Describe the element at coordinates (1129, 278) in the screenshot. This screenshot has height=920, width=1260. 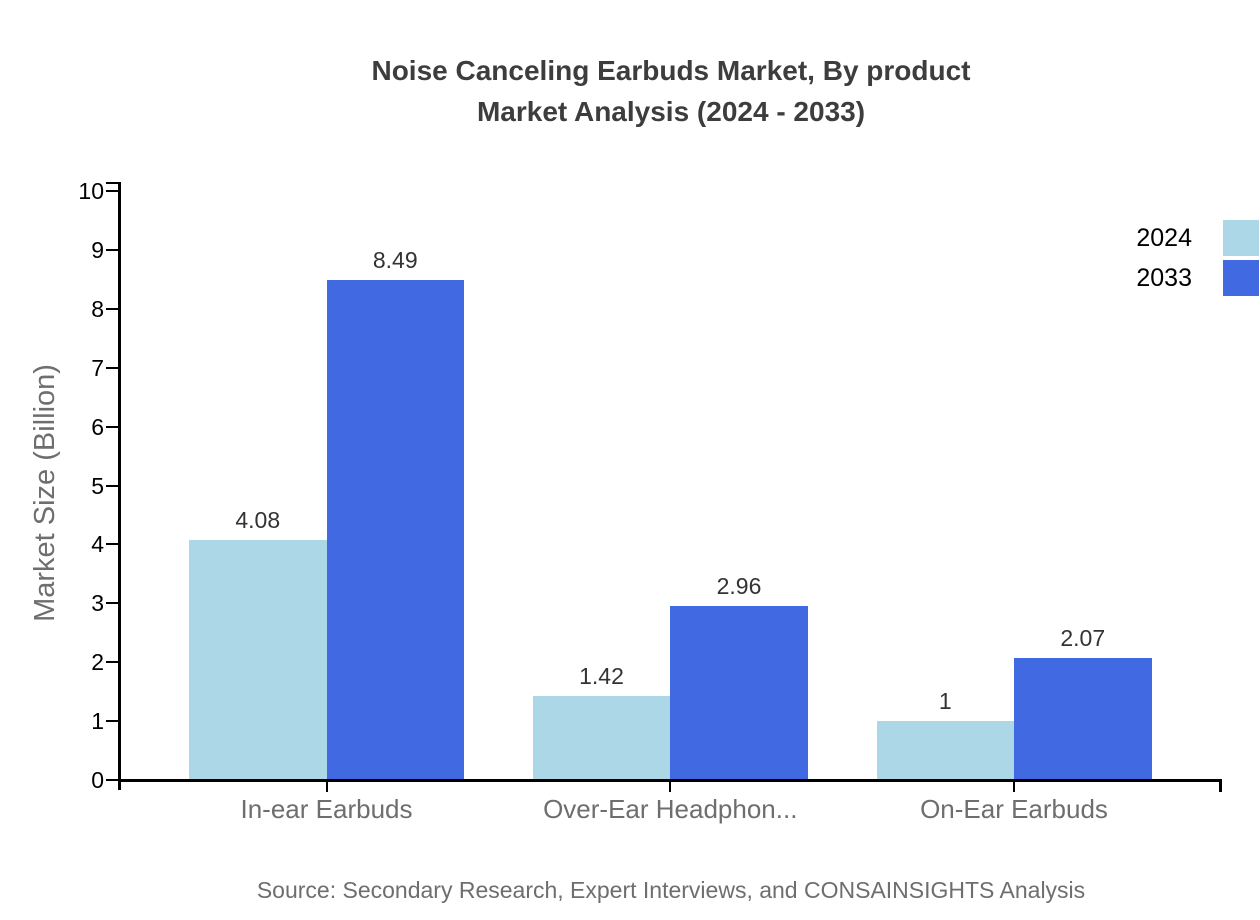
I see `legend-item-2033: 2033` at that location.